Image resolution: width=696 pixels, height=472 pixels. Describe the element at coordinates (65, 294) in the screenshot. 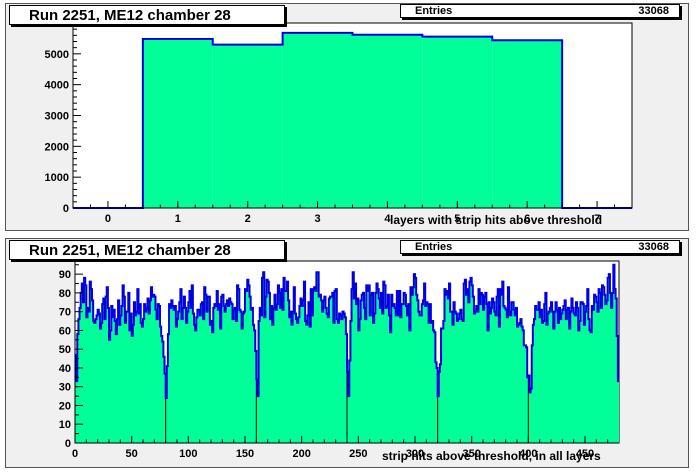

I see `strips-y-tick-label: 80` at that location.